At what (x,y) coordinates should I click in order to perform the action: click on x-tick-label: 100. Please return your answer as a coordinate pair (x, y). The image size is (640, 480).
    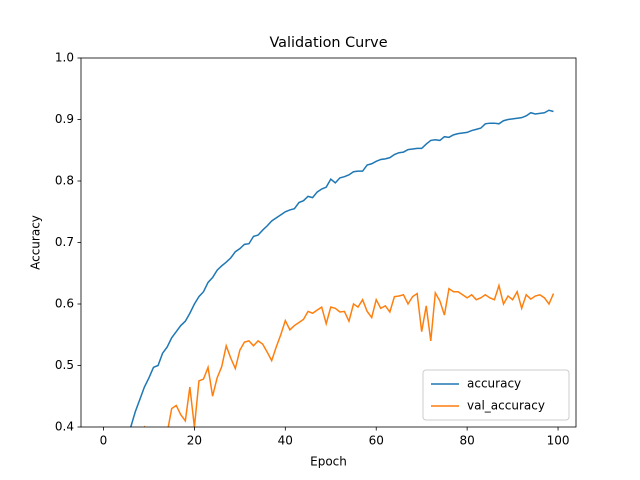
    Looking at the image, I should click on (558, 441).